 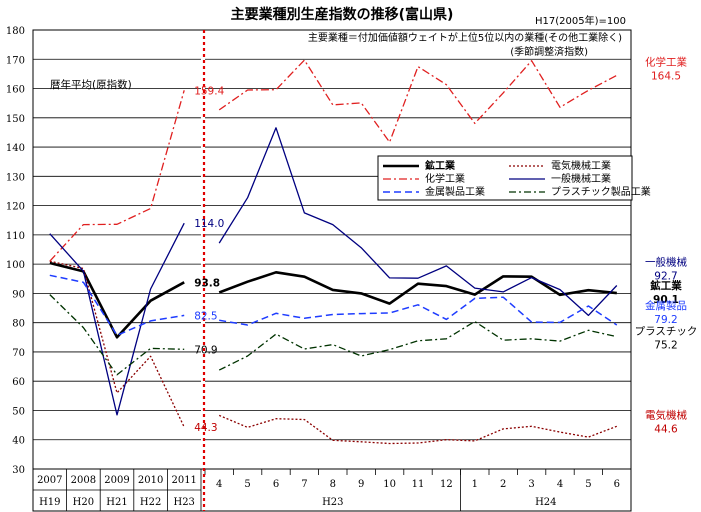 I want to click on monthly-end-name-5: プラスチック, so click(x=666, y=332).